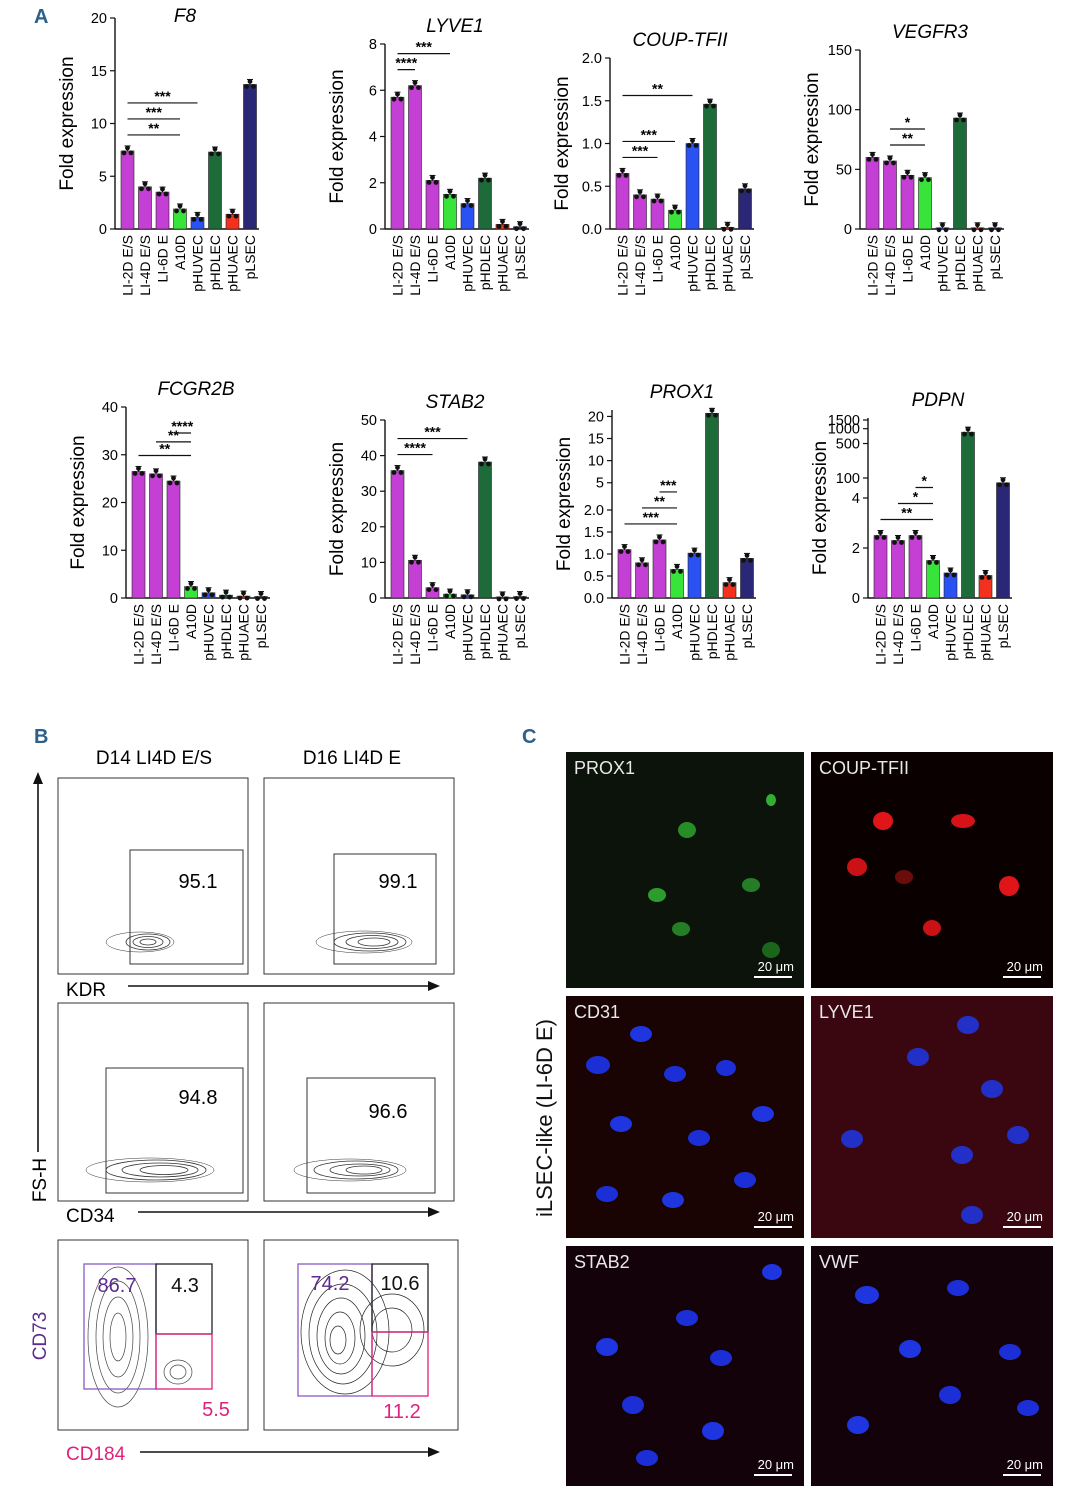 The image size is (1068, 1494). I want to click on category-label-2-4: pHUVEC, so click(693, 263).